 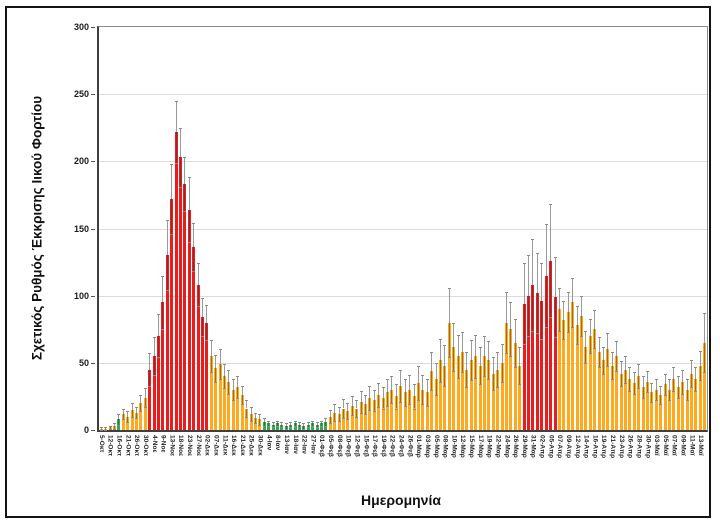 I want to click on x-tick-label: 26-Μαρ, so click(x=516, y=446).